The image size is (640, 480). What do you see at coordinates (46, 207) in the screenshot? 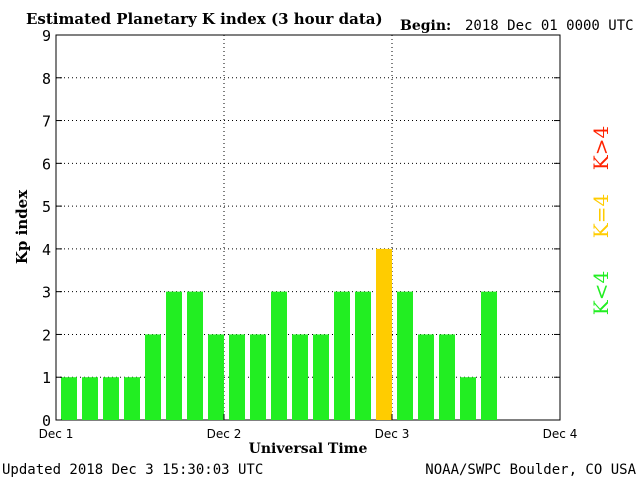
I see `y-tick-label: 5` at bounding box center [46, 207].